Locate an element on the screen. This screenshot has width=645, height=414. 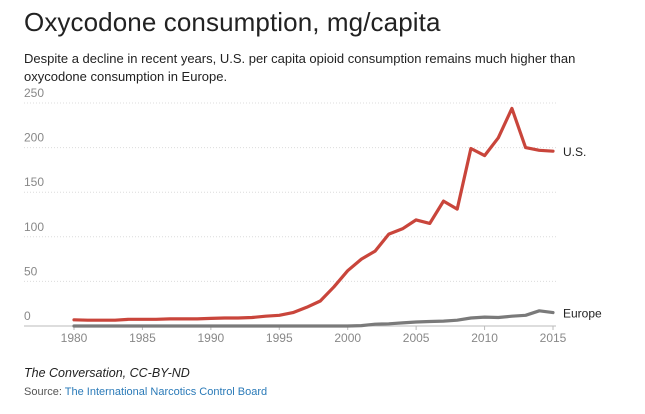
chart-title: Oxycodone consumption, mg/capita is located at coordinates (232, 22).